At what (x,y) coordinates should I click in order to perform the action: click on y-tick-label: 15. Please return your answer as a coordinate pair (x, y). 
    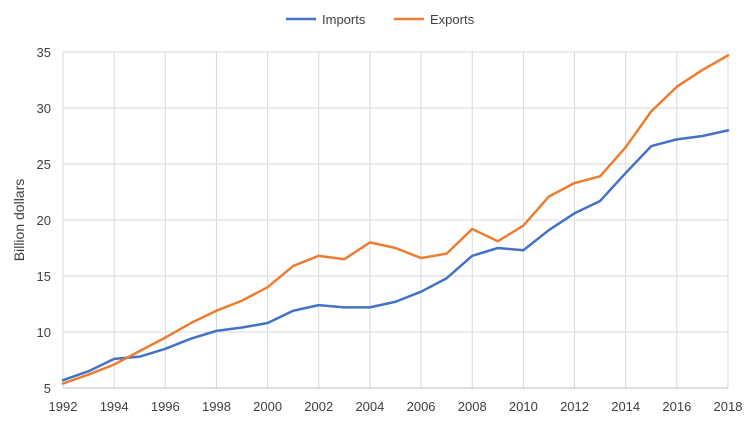
    Looking at the image, I should click on (44, 276).